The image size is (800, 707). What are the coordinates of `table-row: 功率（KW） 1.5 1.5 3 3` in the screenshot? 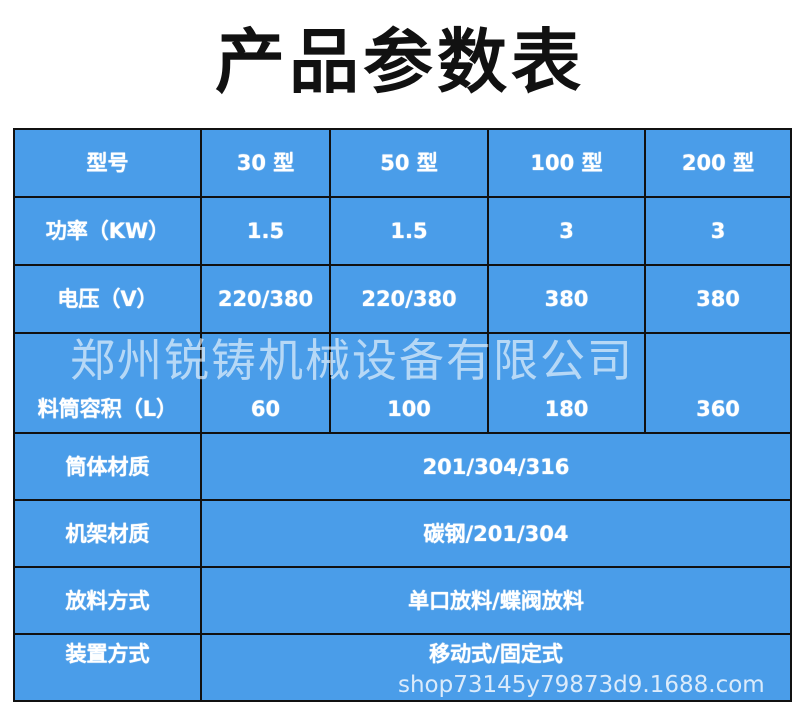 It's located at (402, 231).